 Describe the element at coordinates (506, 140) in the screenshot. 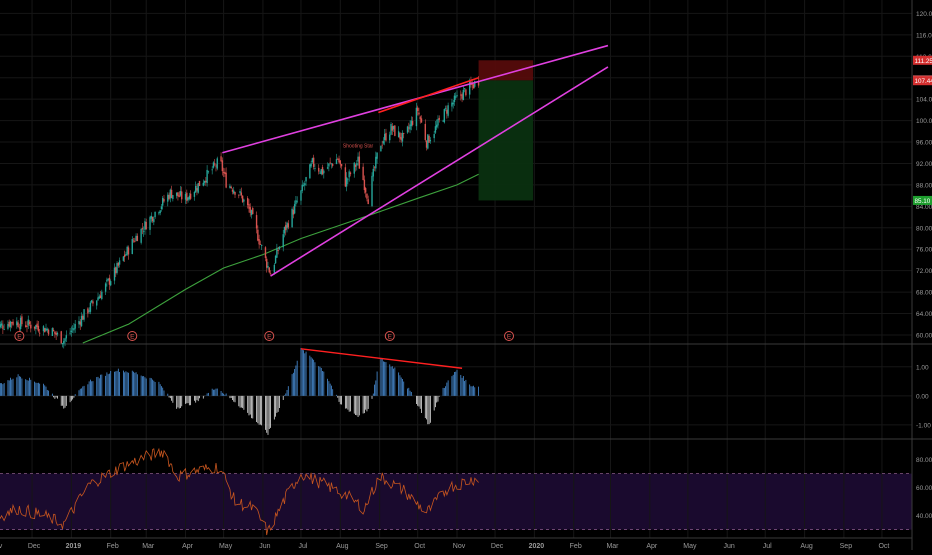

I see `target-zone` at that location.